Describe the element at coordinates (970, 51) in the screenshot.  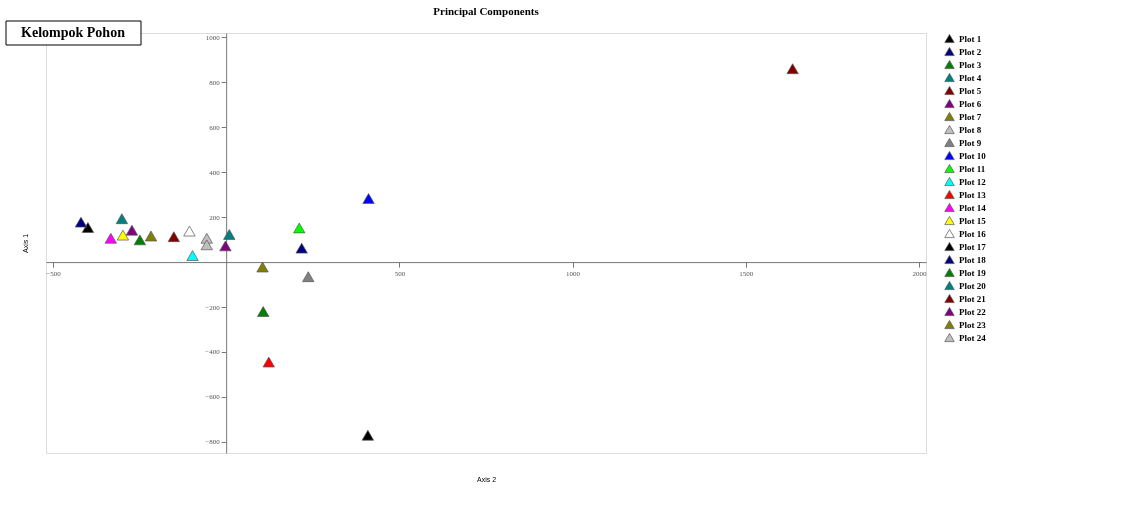
I see `legend-label: Plot 2` at that location.